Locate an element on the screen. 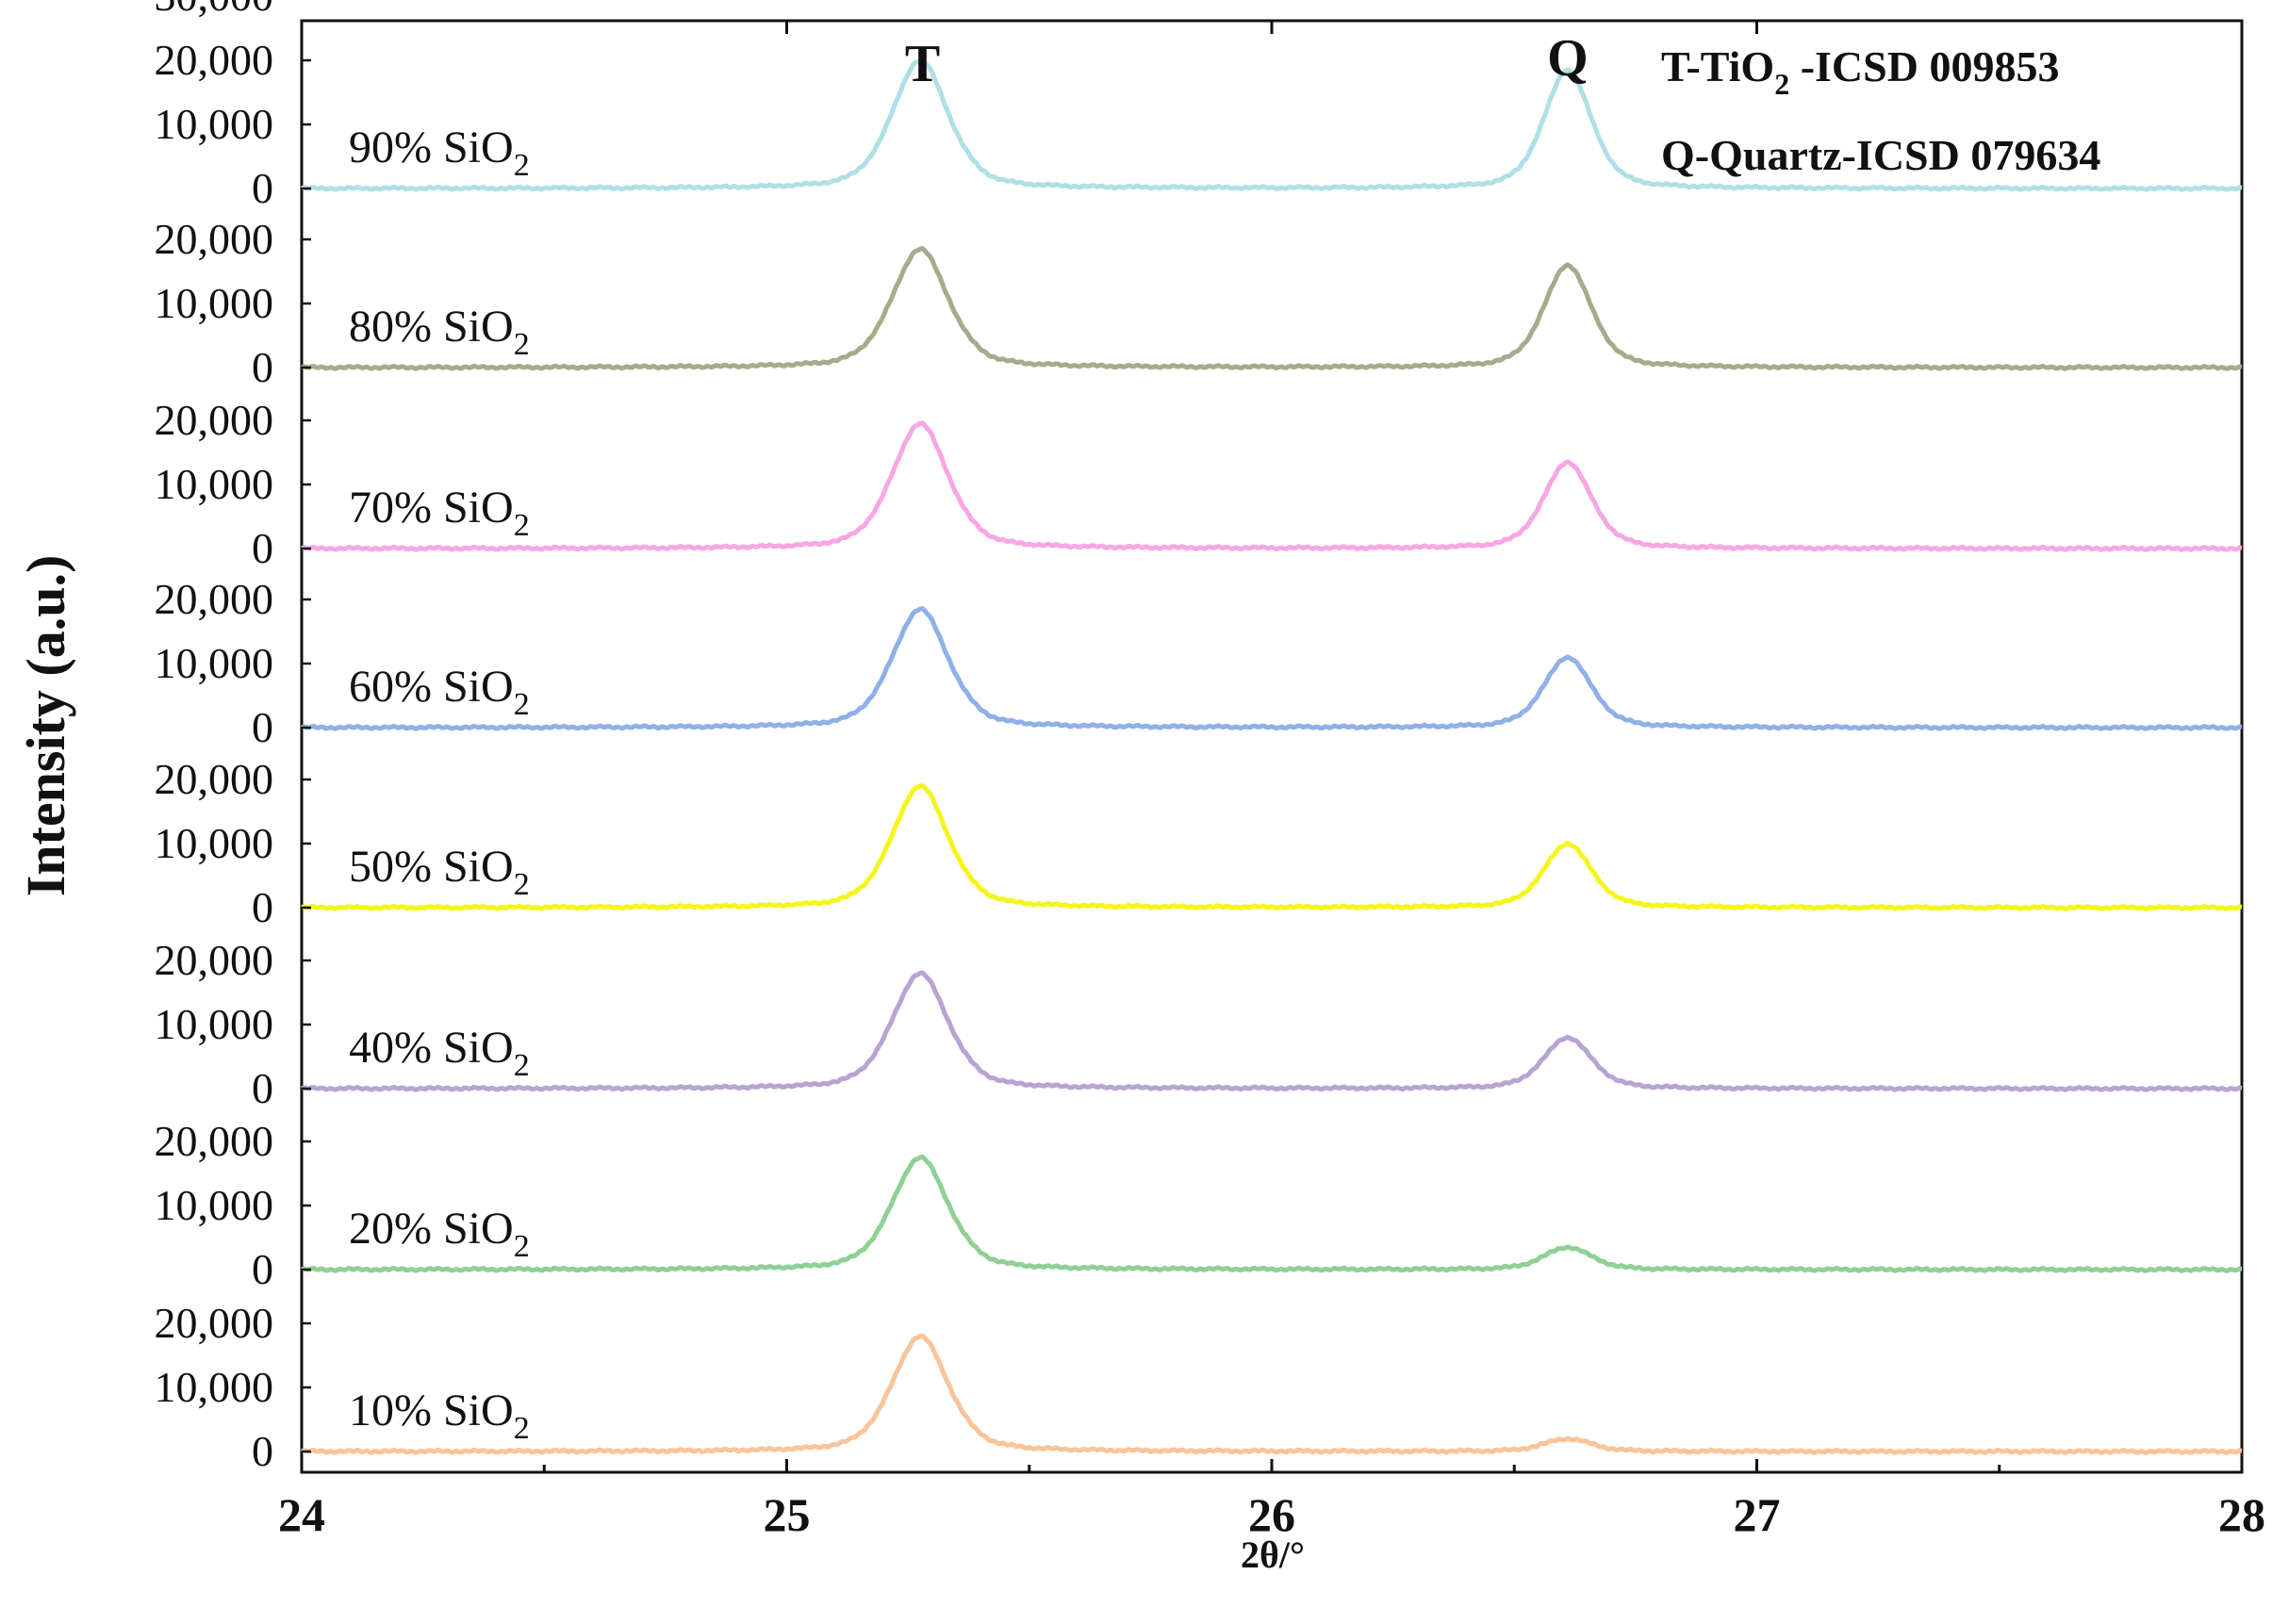  y-tick-label-2-1: 10,000 is located at coordinates (214, 484).